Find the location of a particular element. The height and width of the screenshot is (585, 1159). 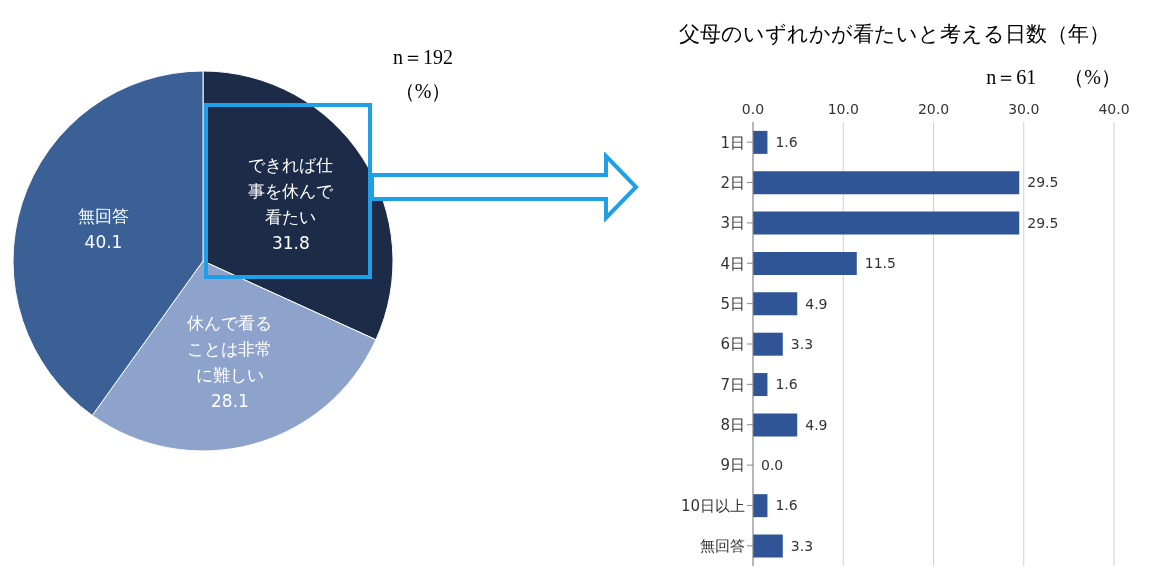

x-tick-label: 20.0 is located at coordinates (933, 109).